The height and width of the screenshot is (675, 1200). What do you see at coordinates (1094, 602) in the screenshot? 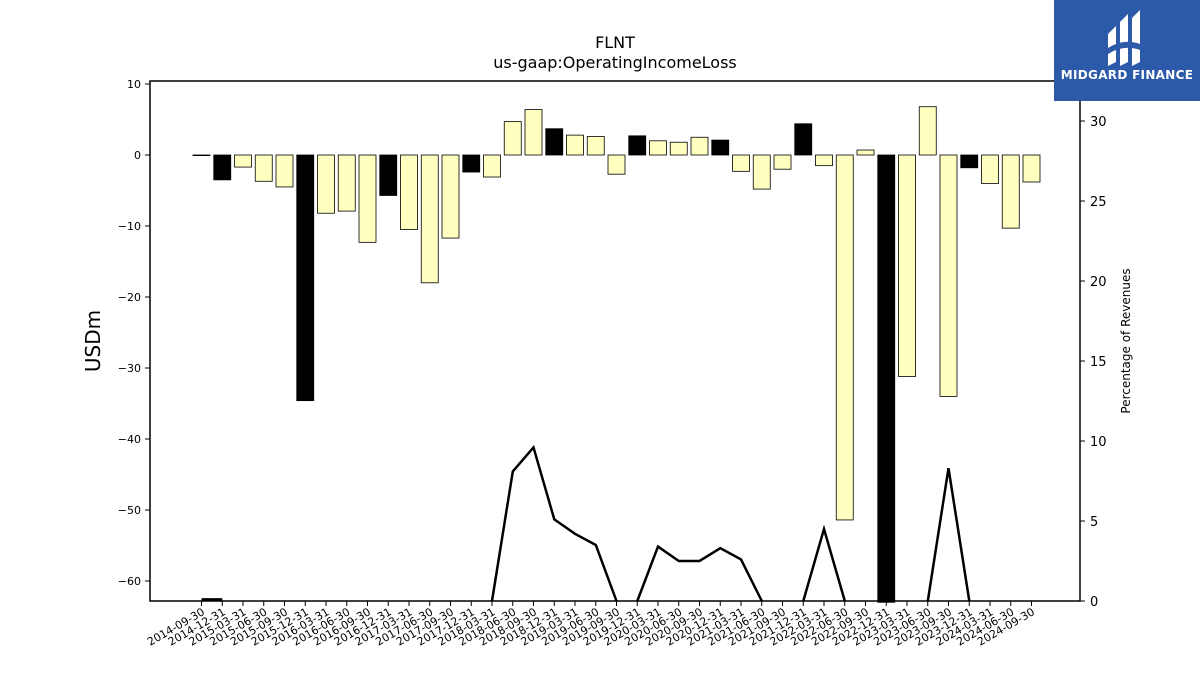
I see `y2-tick-label: 0` at bounding box center [1094, 602].